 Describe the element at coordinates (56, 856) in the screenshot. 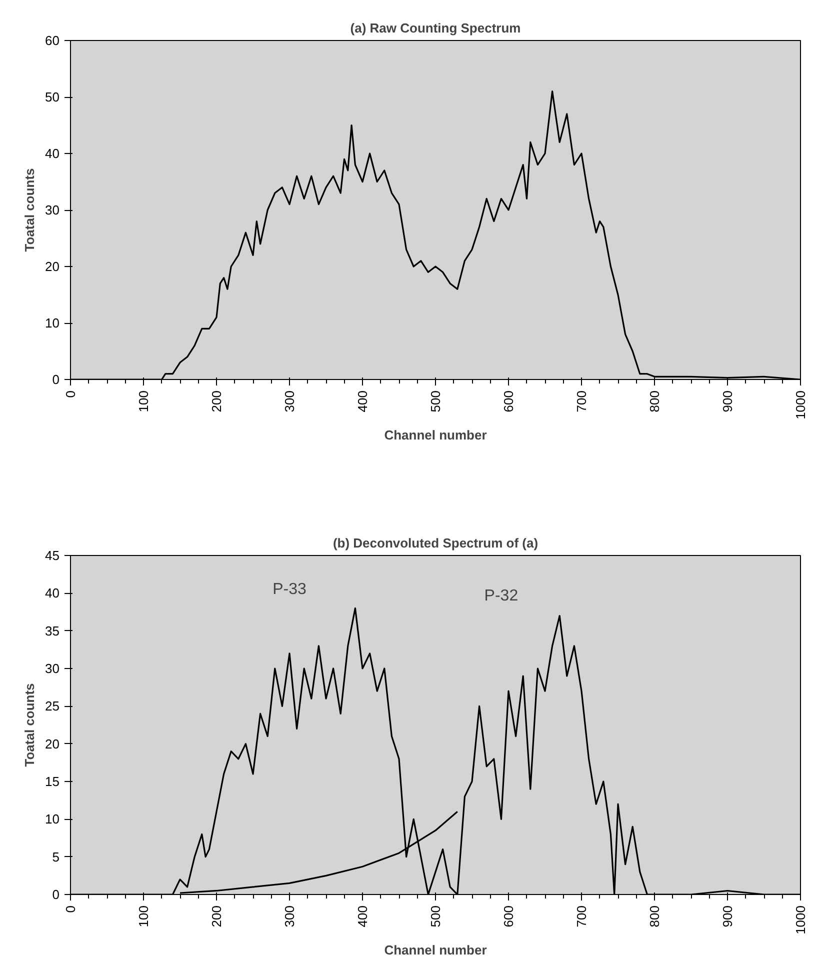

I see `y-tick-label: 5` at that location.